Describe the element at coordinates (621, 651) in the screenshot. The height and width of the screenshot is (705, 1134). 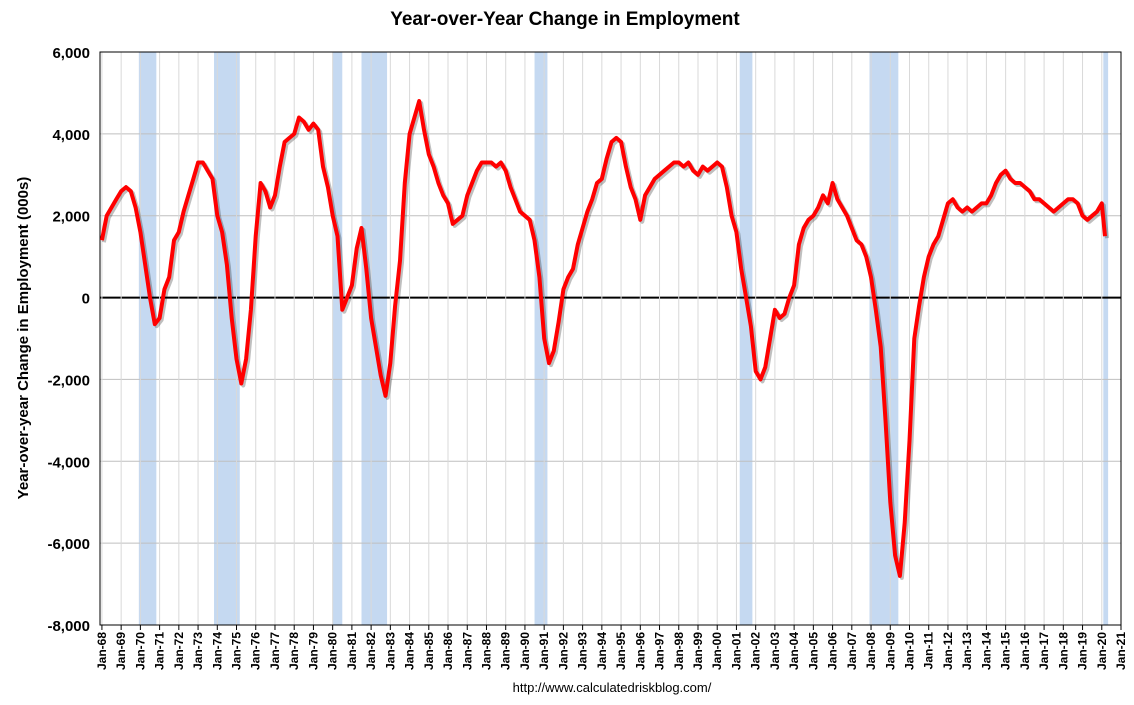
I see `x-tick-label: Jan-95` at that location.